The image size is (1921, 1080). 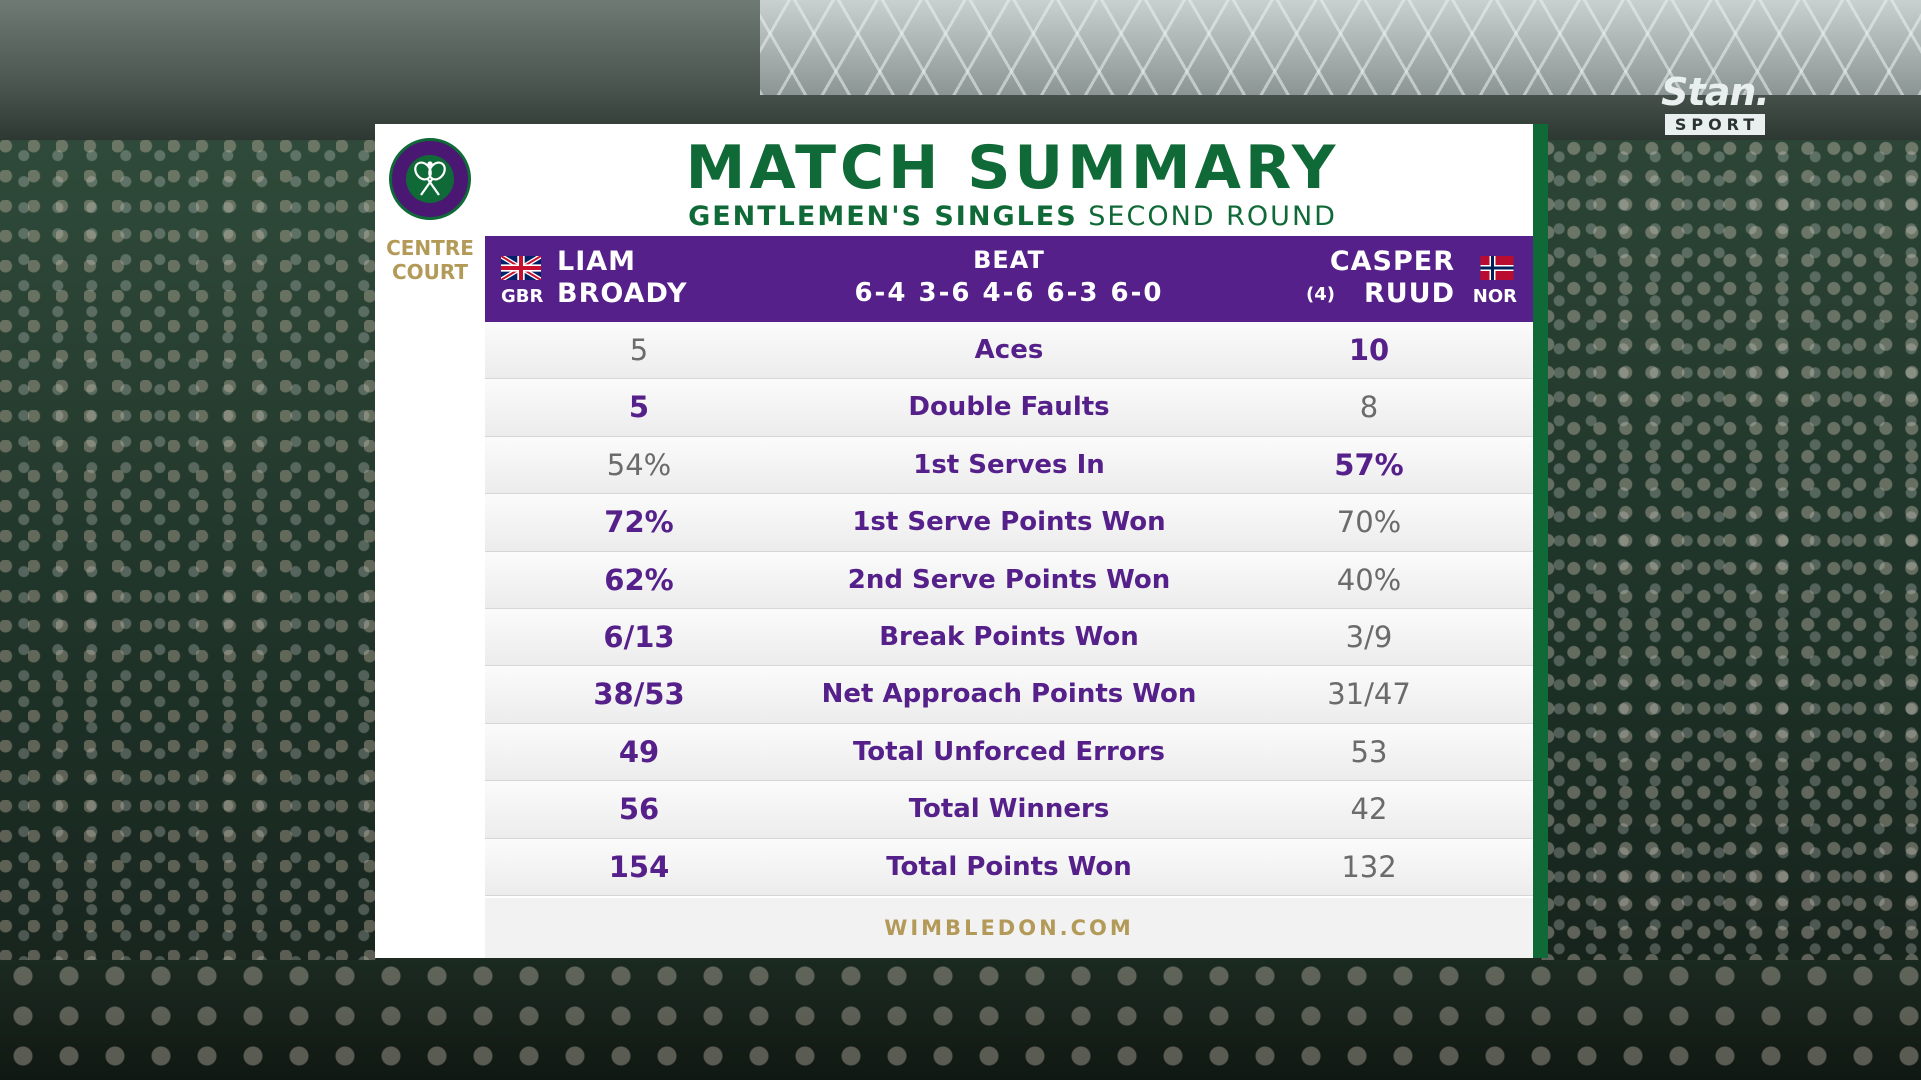 I want to click on stat-row: 62% 2nd Serve Points Won 40%, so click(x=1009, y=580).